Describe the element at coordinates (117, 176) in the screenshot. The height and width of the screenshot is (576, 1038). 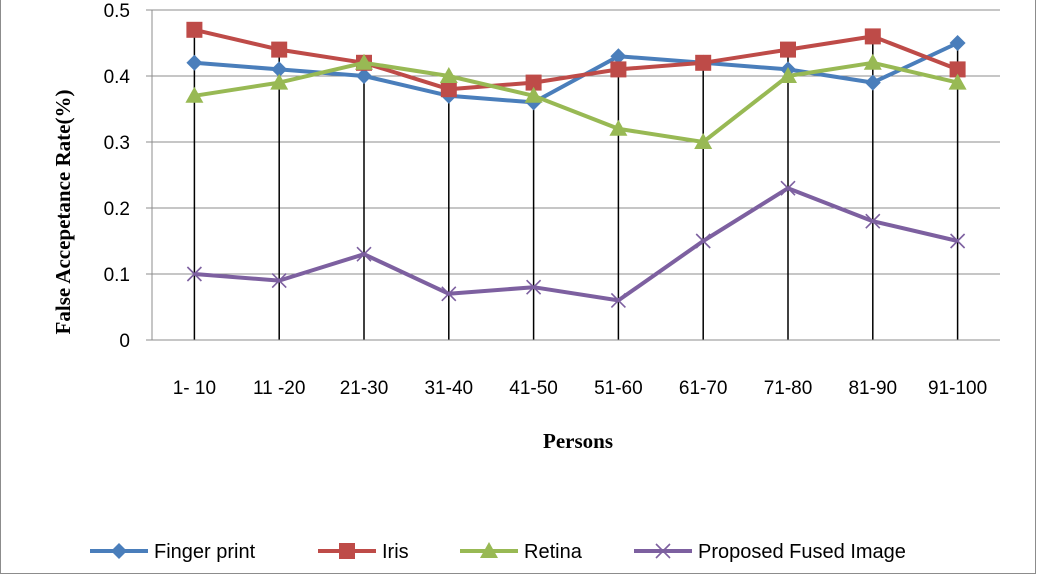
I see `y-tick-labels: 0 0.1 0.2 0.3 0.4 0.5` at that location.